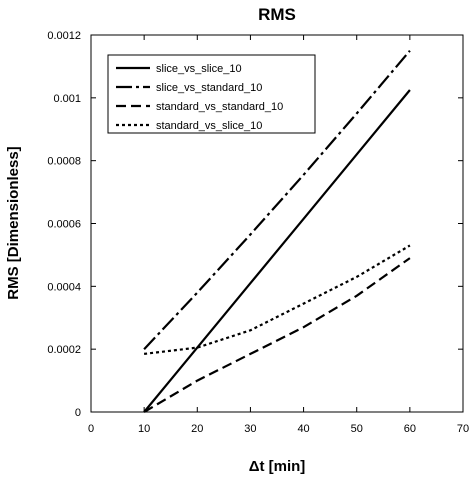 The height and width of the screenshot is (479, 474). What do you see at coordinates (67, 99) in the screenshot?
I see `y-tick-label: 0.001` at bounding box center [67, 99].